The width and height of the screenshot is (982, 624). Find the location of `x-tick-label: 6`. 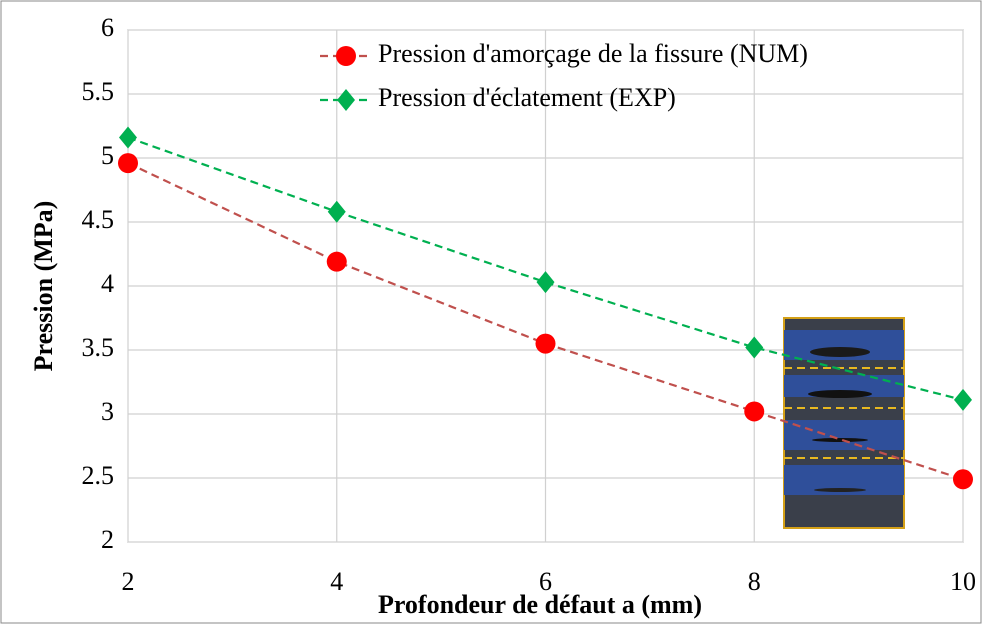

x-tick-label: 6 is located at coordinates (545, 581).